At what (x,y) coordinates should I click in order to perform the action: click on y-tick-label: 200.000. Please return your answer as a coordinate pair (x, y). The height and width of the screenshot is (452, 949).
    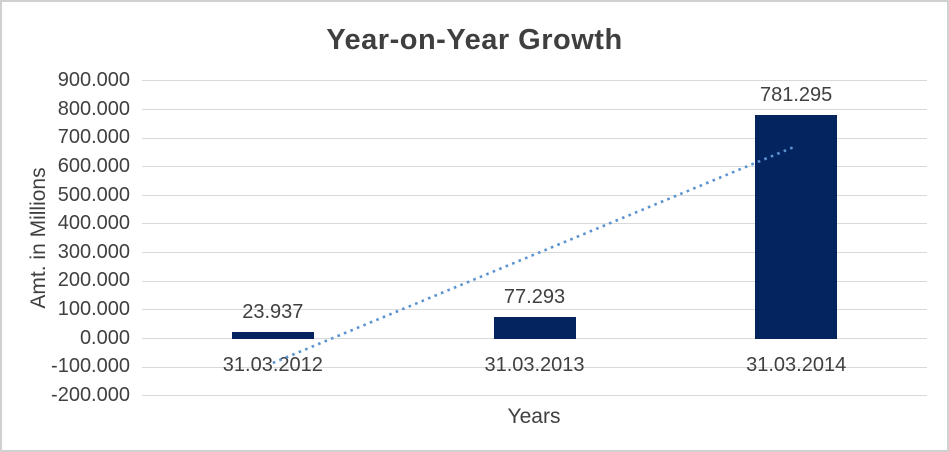
    Looking at the image, I should click on (93, 280).